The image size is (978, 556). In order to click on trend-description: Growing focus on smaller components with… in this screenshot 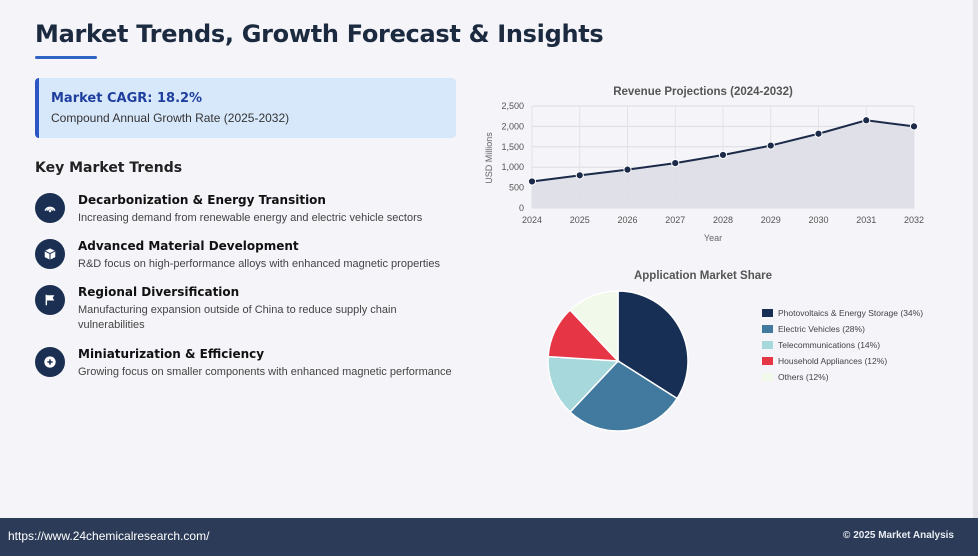, I will do `click(265, 372)`.